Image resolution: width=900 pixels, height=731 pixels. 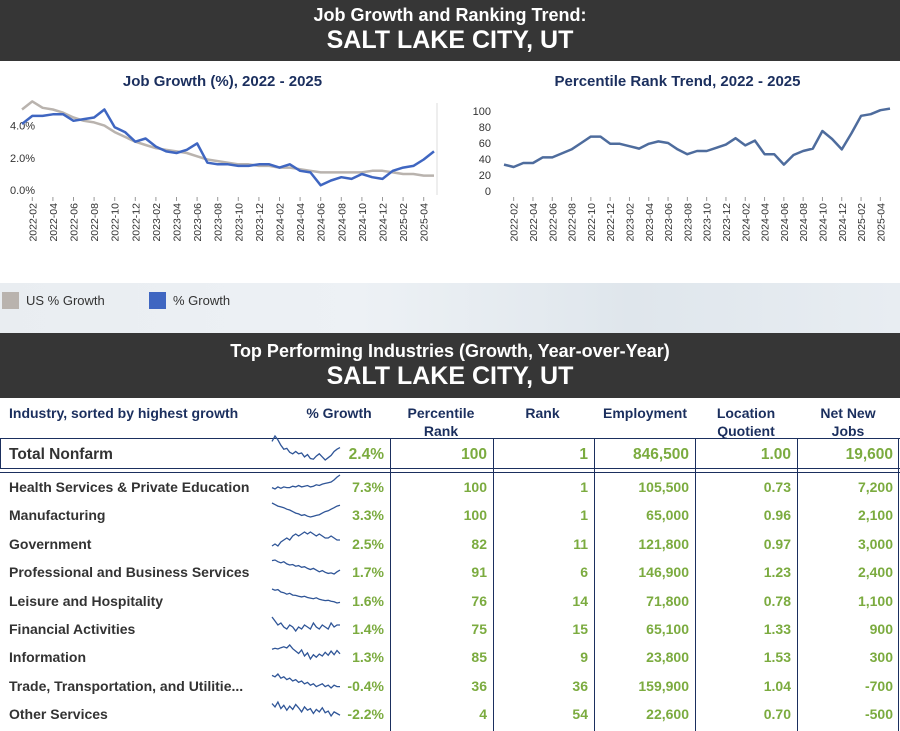 I want to click on industry-growth-cell: 1.7%, so click(x=368, y=572).